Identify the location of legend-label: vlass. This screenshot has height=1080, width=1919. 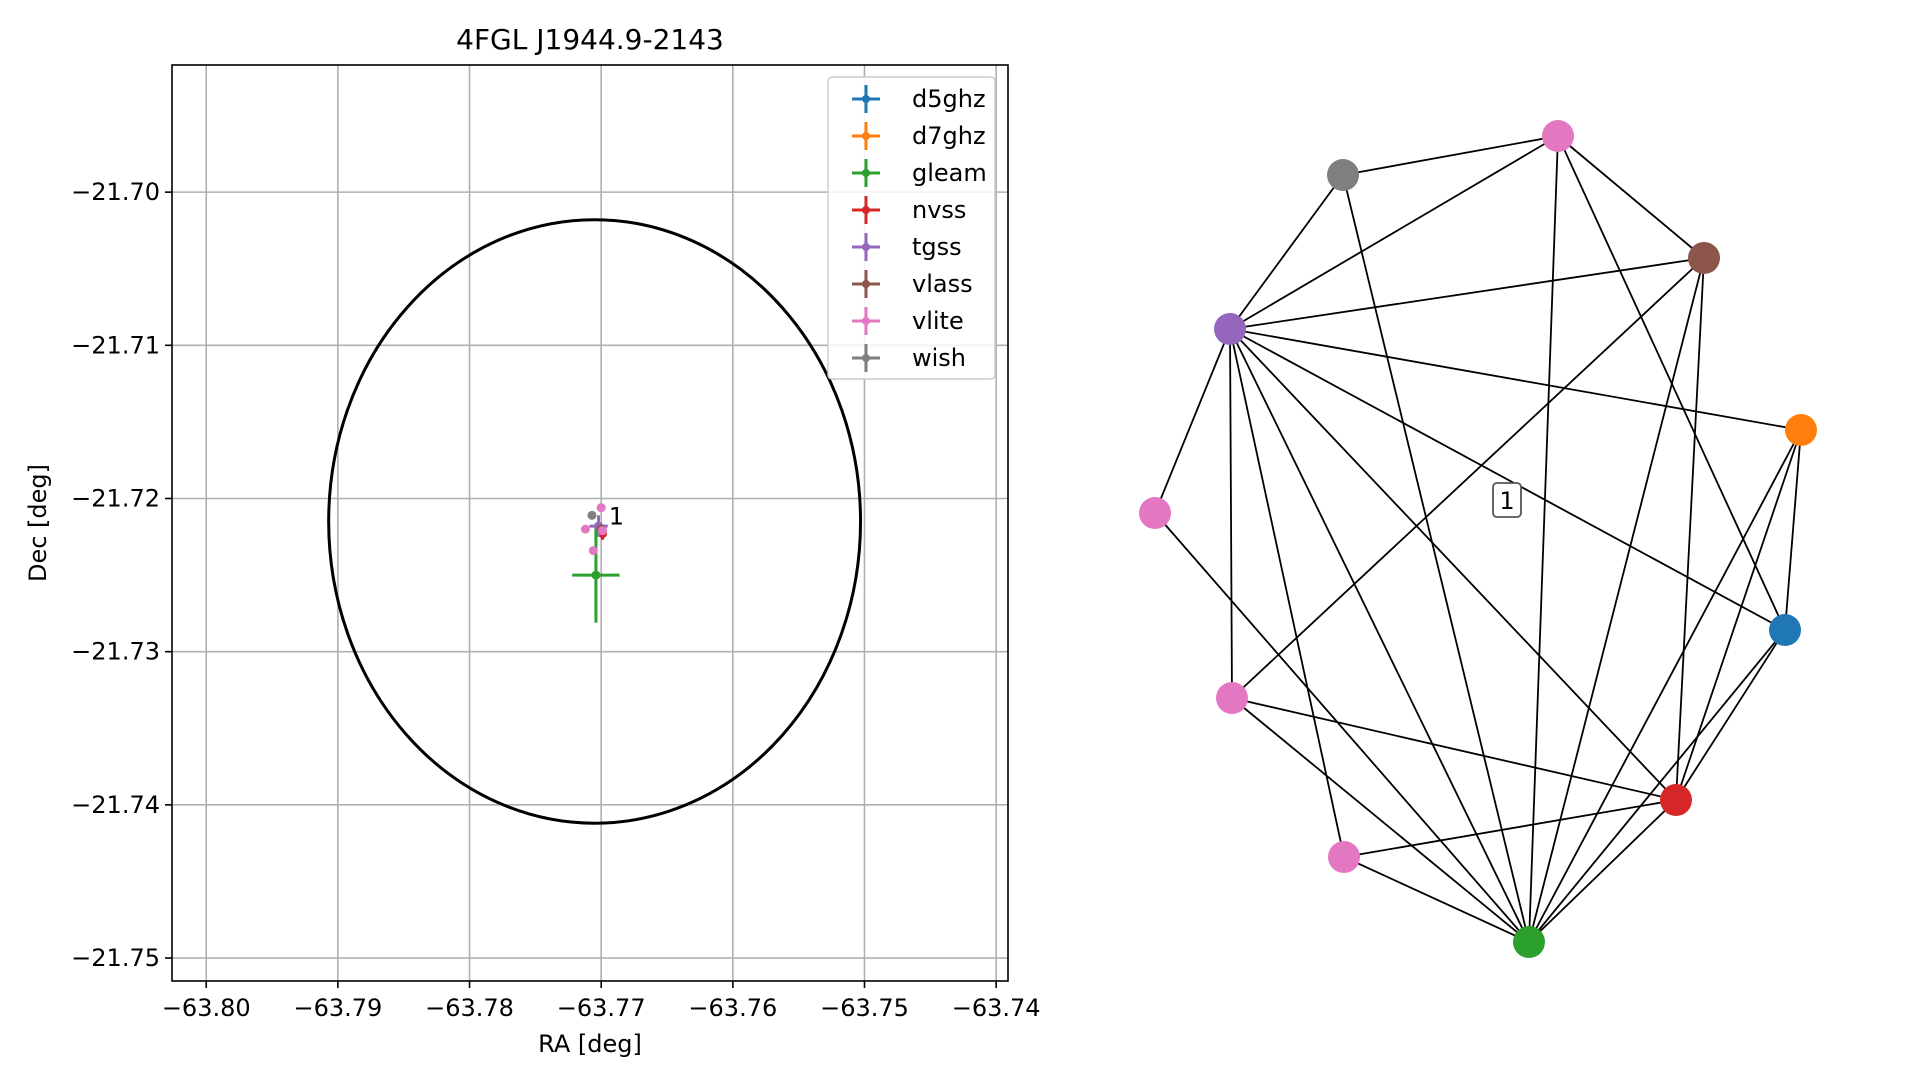
(942, 284).